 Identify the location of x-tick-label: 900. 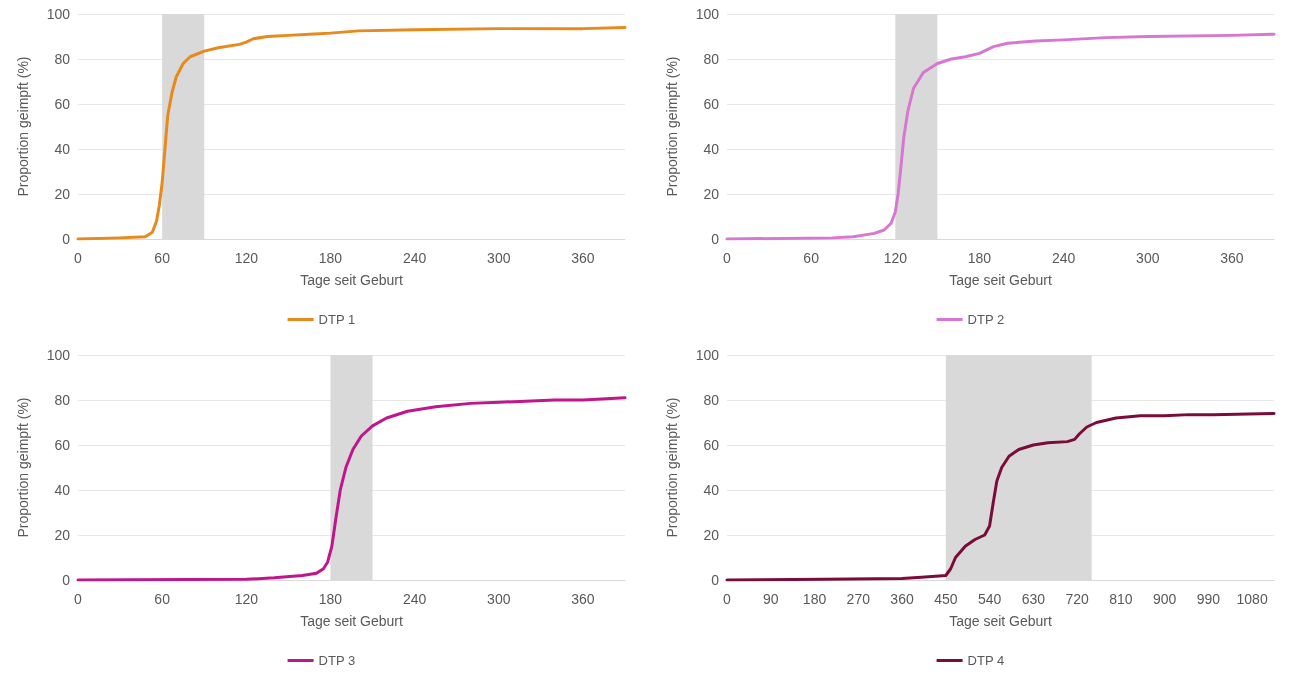
(1164, 599).